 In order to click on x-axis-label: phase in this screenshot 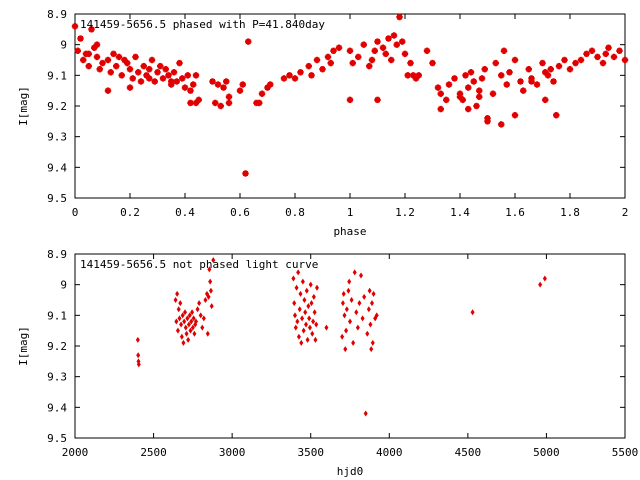, I will do `click(349, 231)`.